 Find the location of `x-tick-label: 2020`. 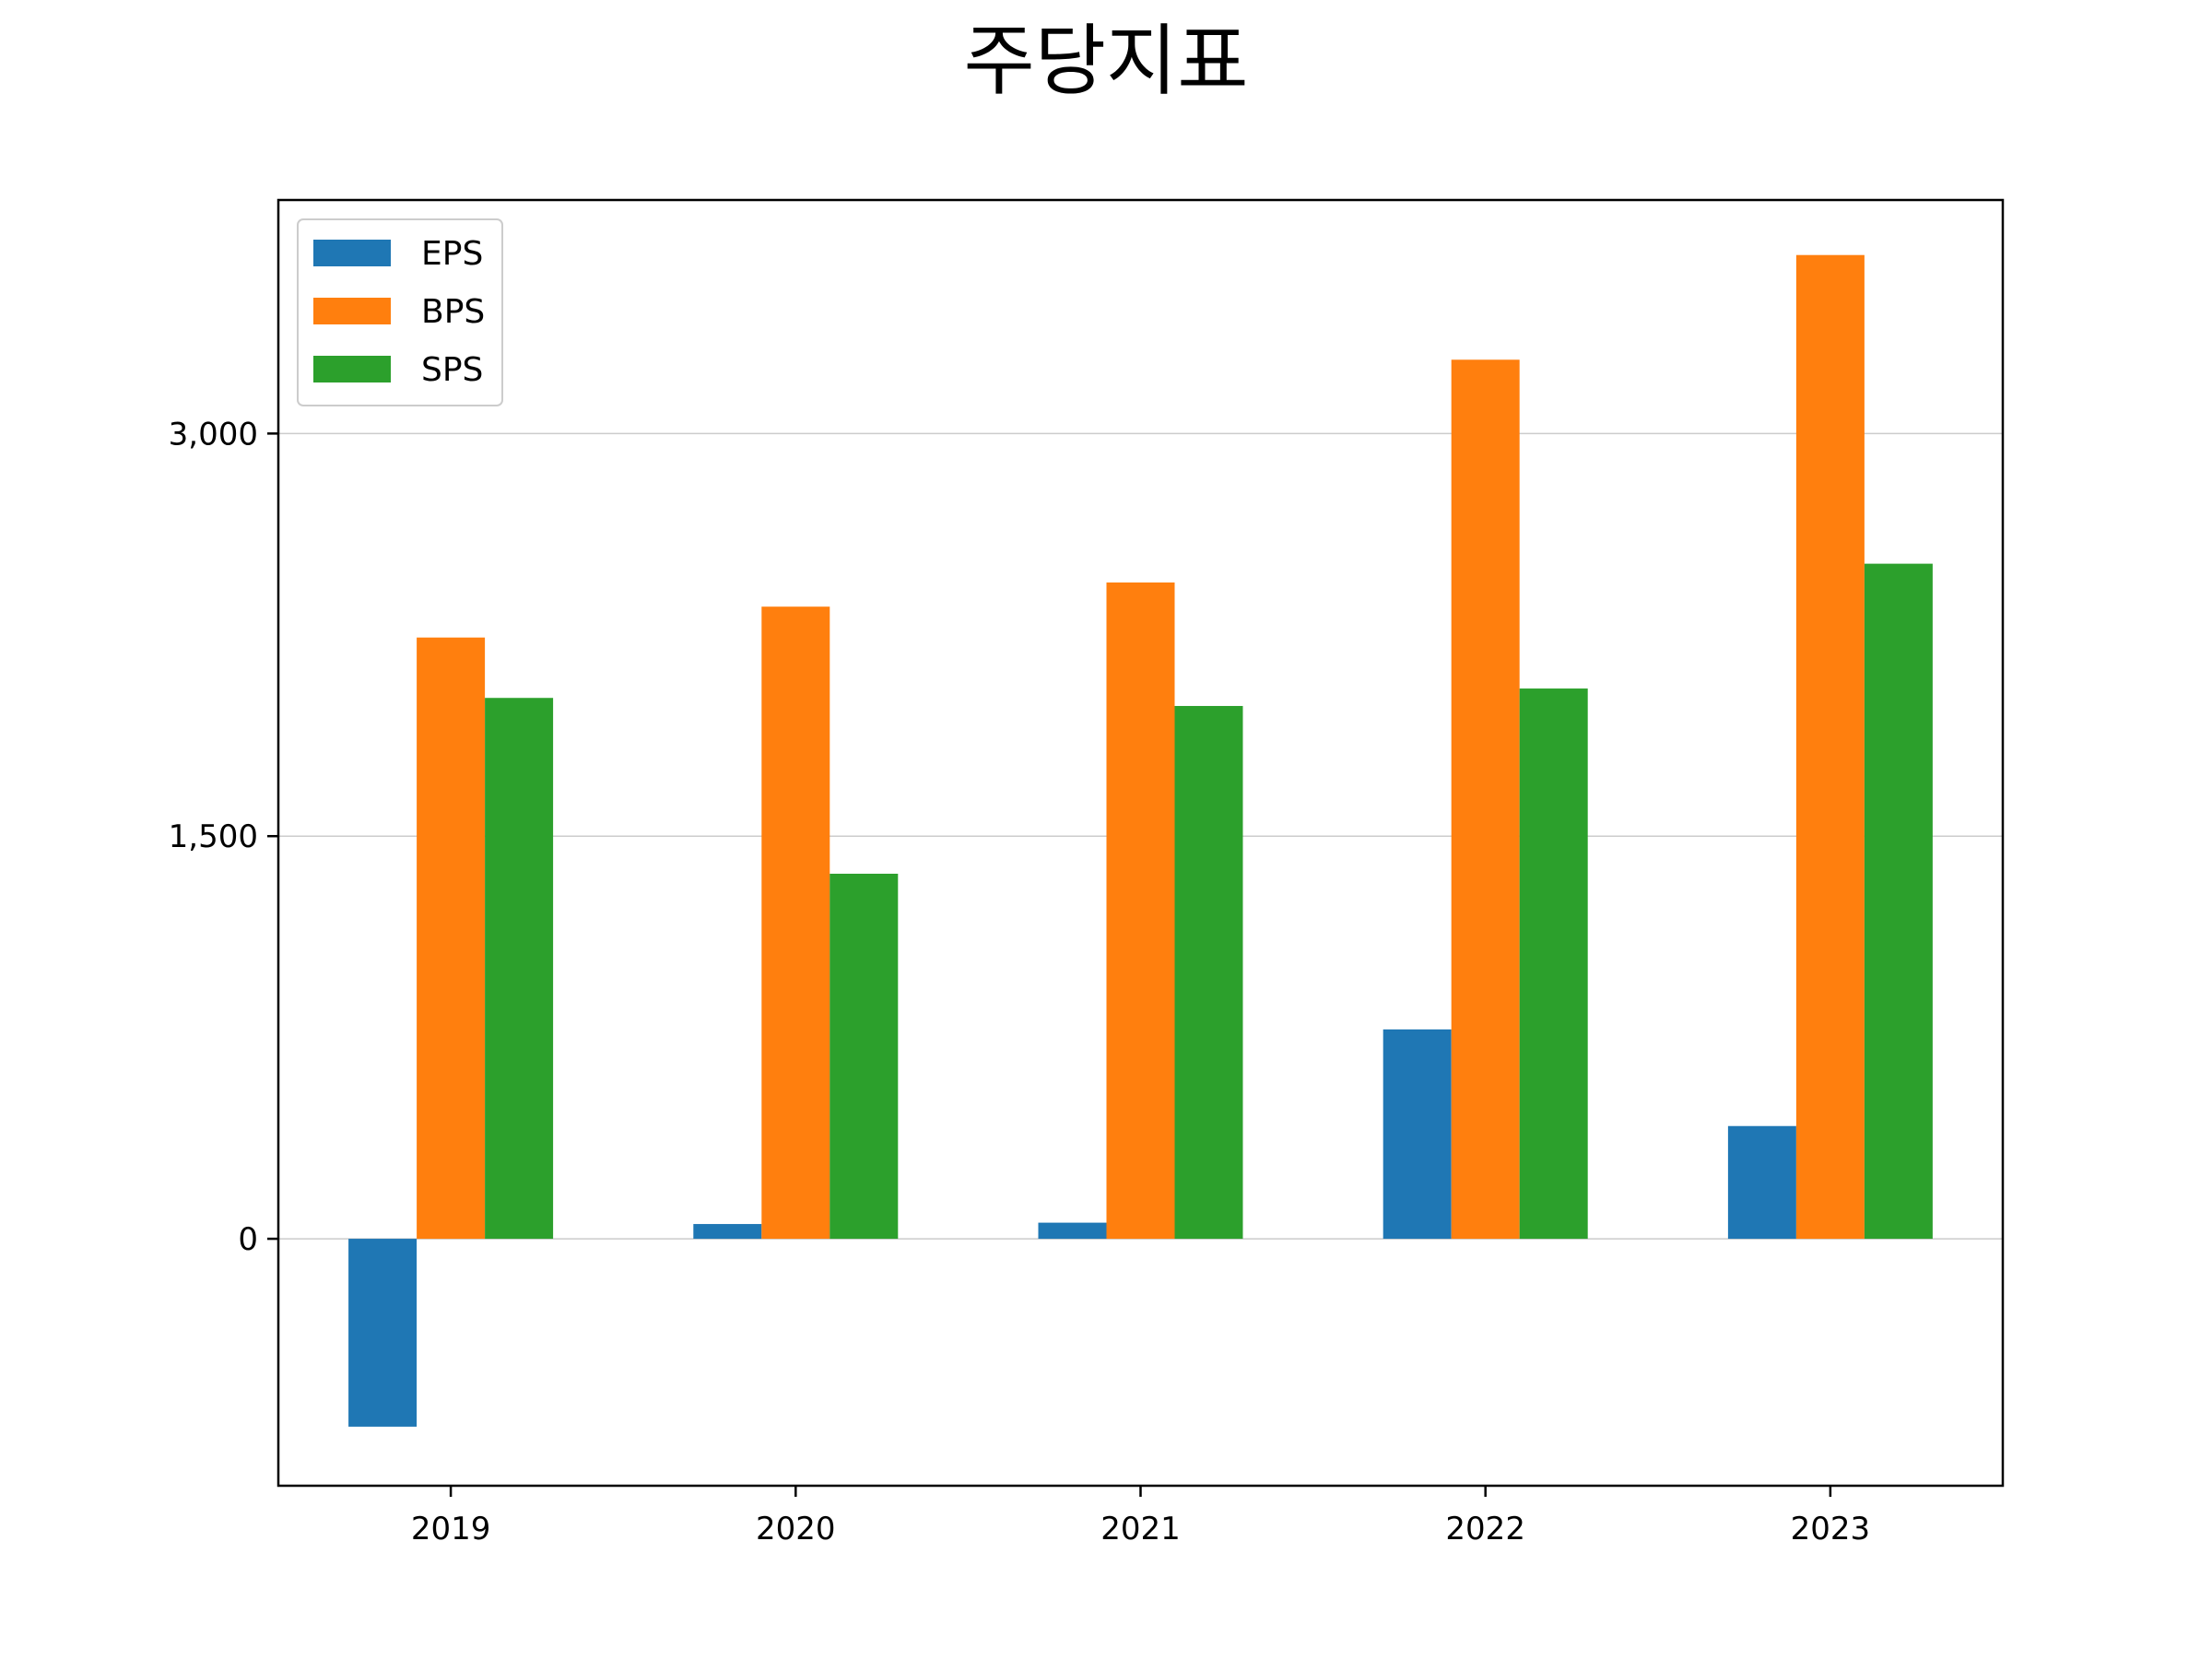

x-tick-label: 2020 is located at coordinates (796, 1529).